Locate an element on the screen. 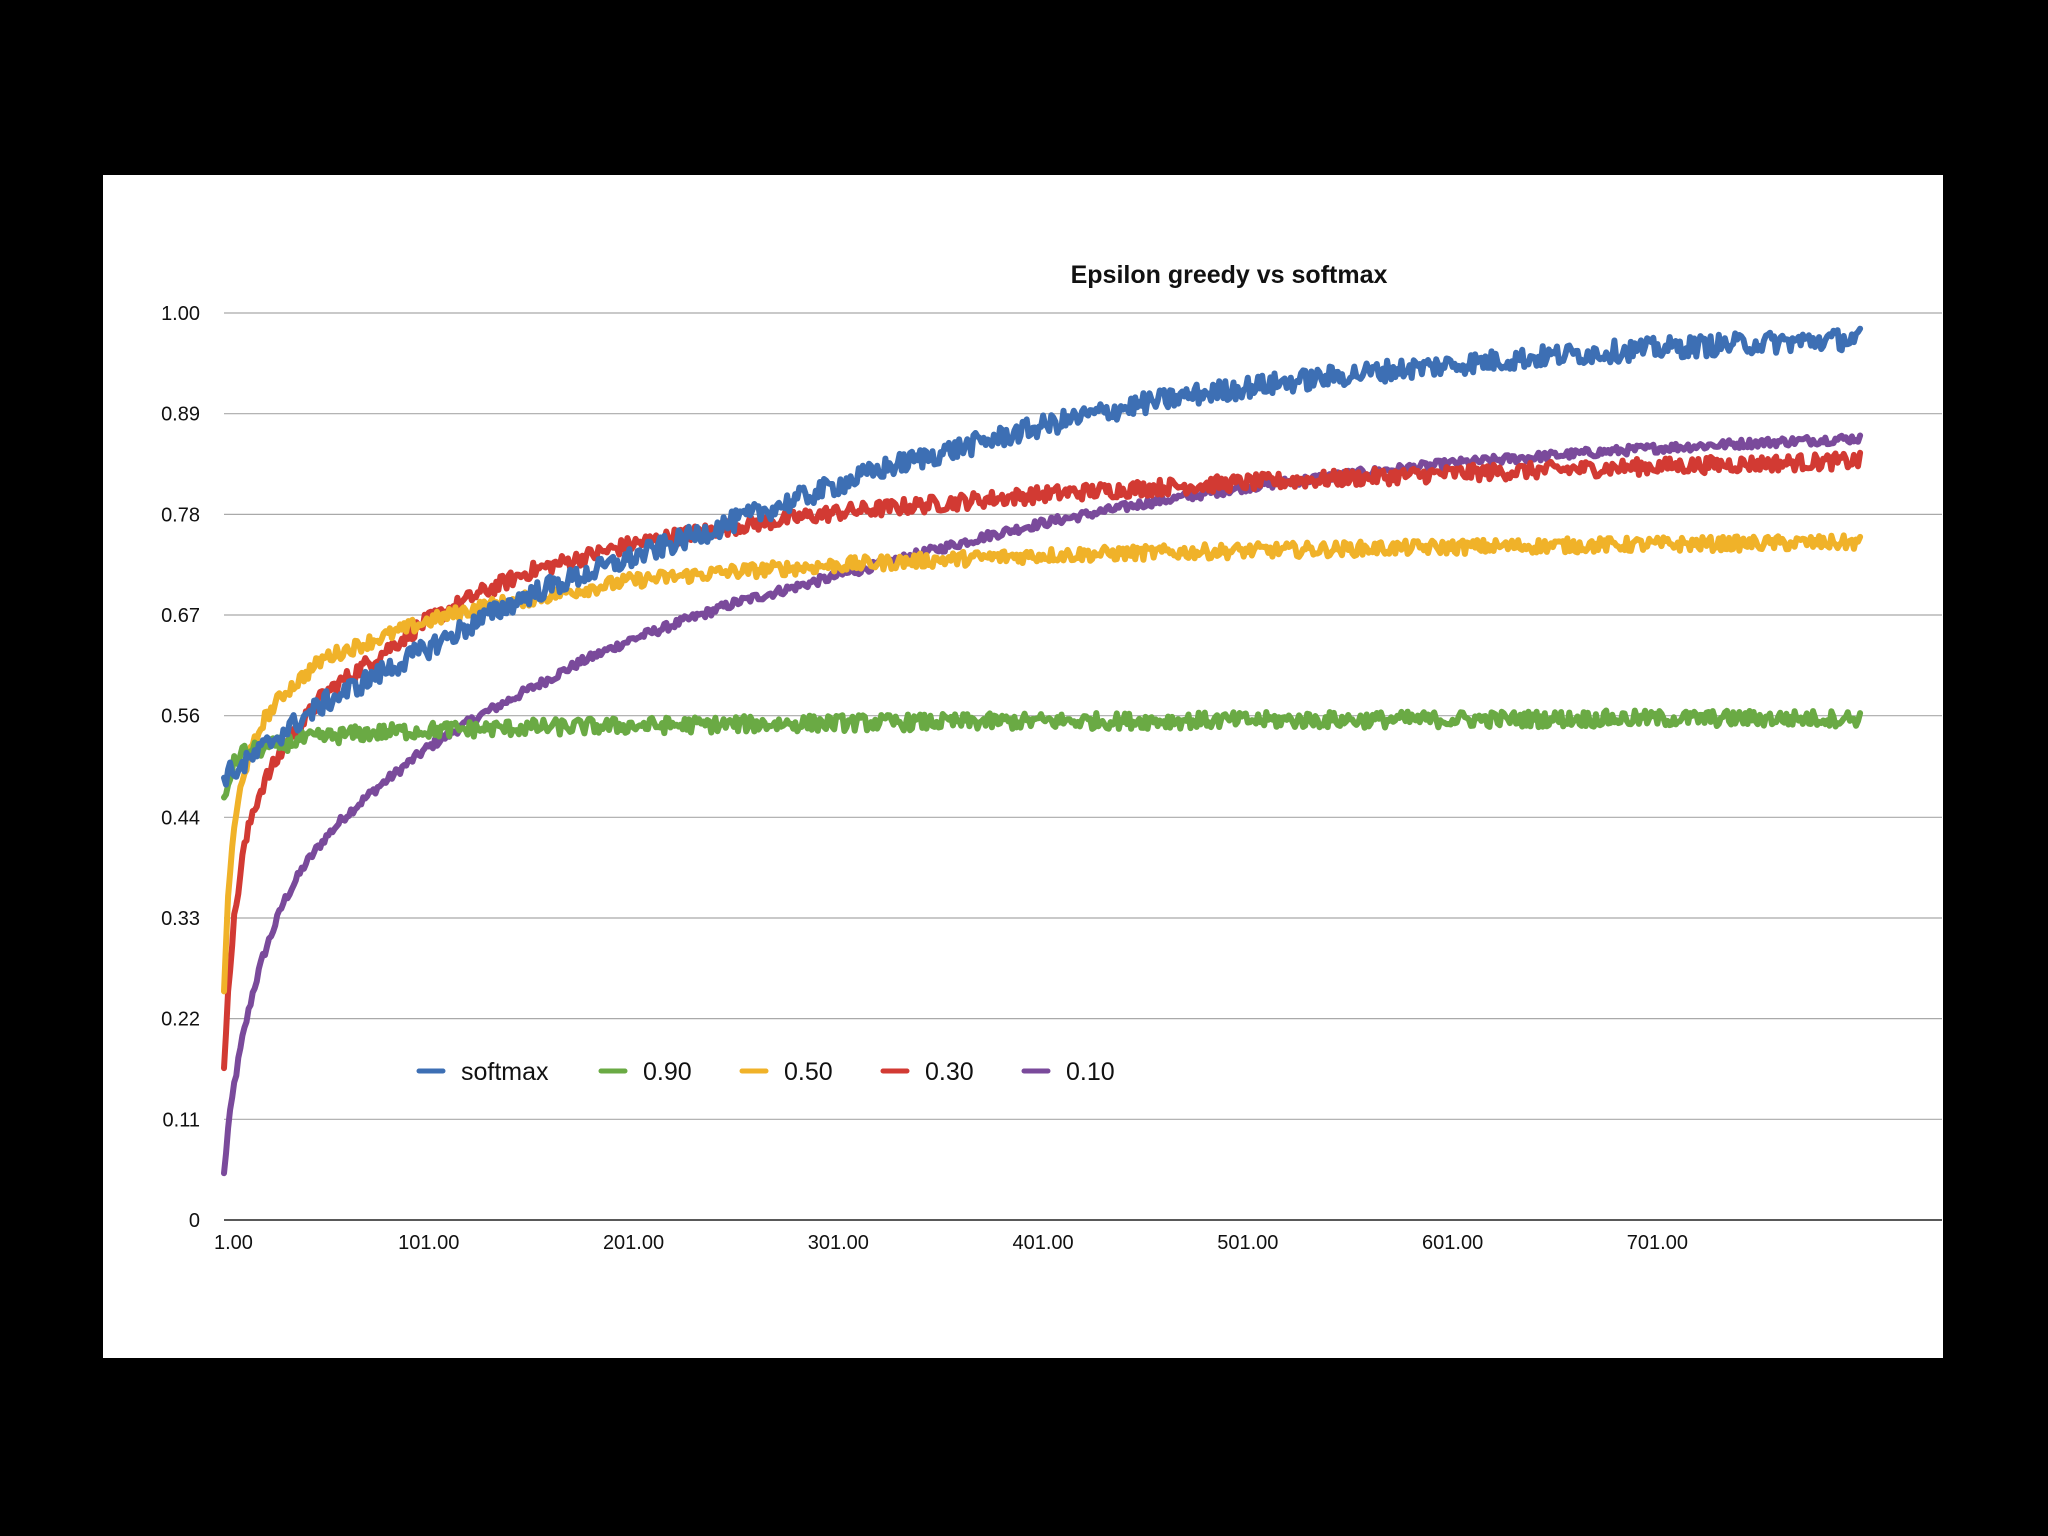  y-tick-label: 0 is located at coordinates (194, 1221).